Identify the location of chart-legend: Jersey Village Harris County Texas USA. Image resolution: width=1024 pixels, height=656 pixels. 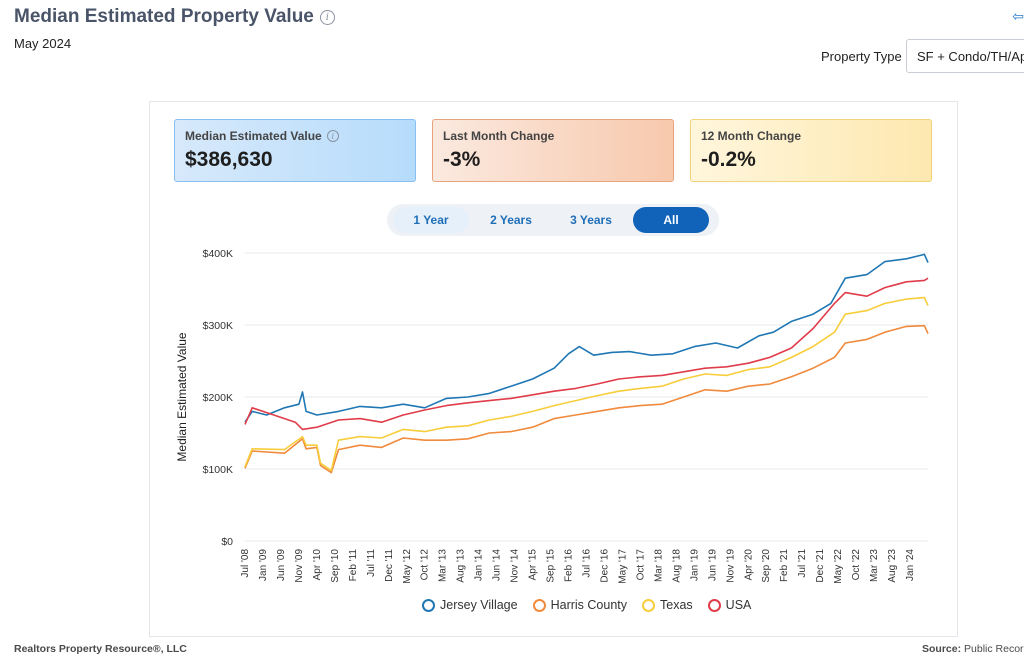
(586, 605).